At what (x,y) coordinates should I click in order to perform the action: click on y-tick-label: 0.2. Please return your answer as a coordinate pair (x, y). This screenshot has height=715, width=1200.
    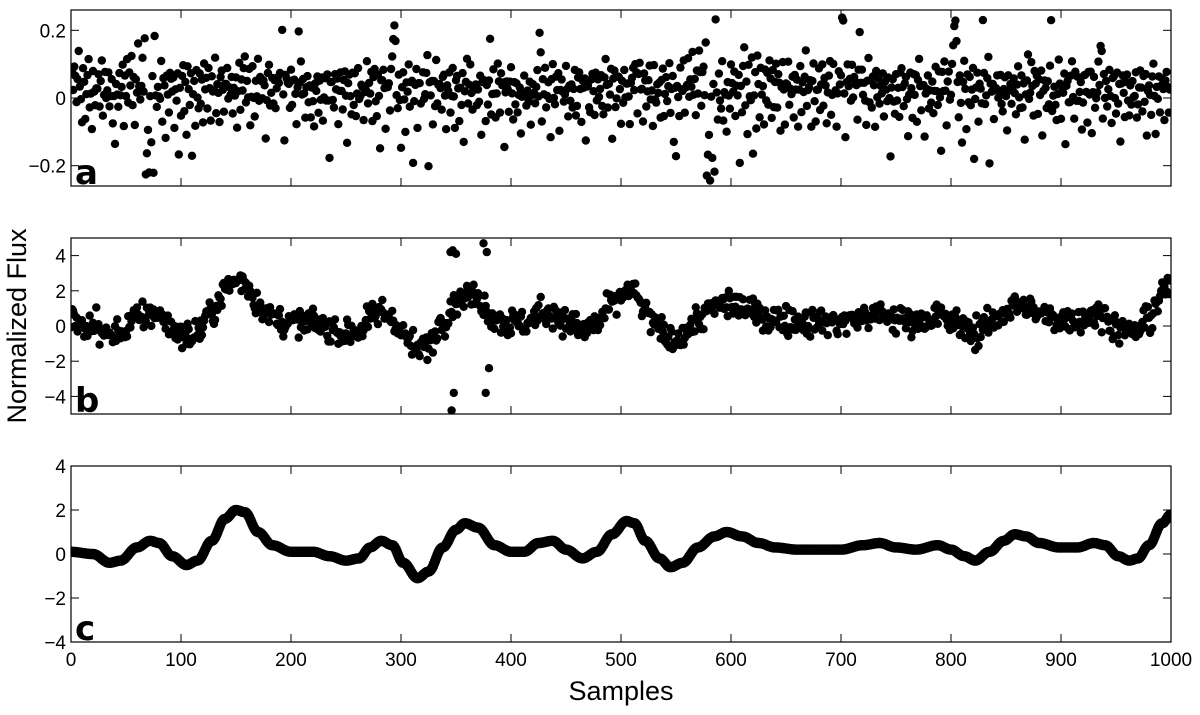
    Looking at the image, I should click on (53, 31).